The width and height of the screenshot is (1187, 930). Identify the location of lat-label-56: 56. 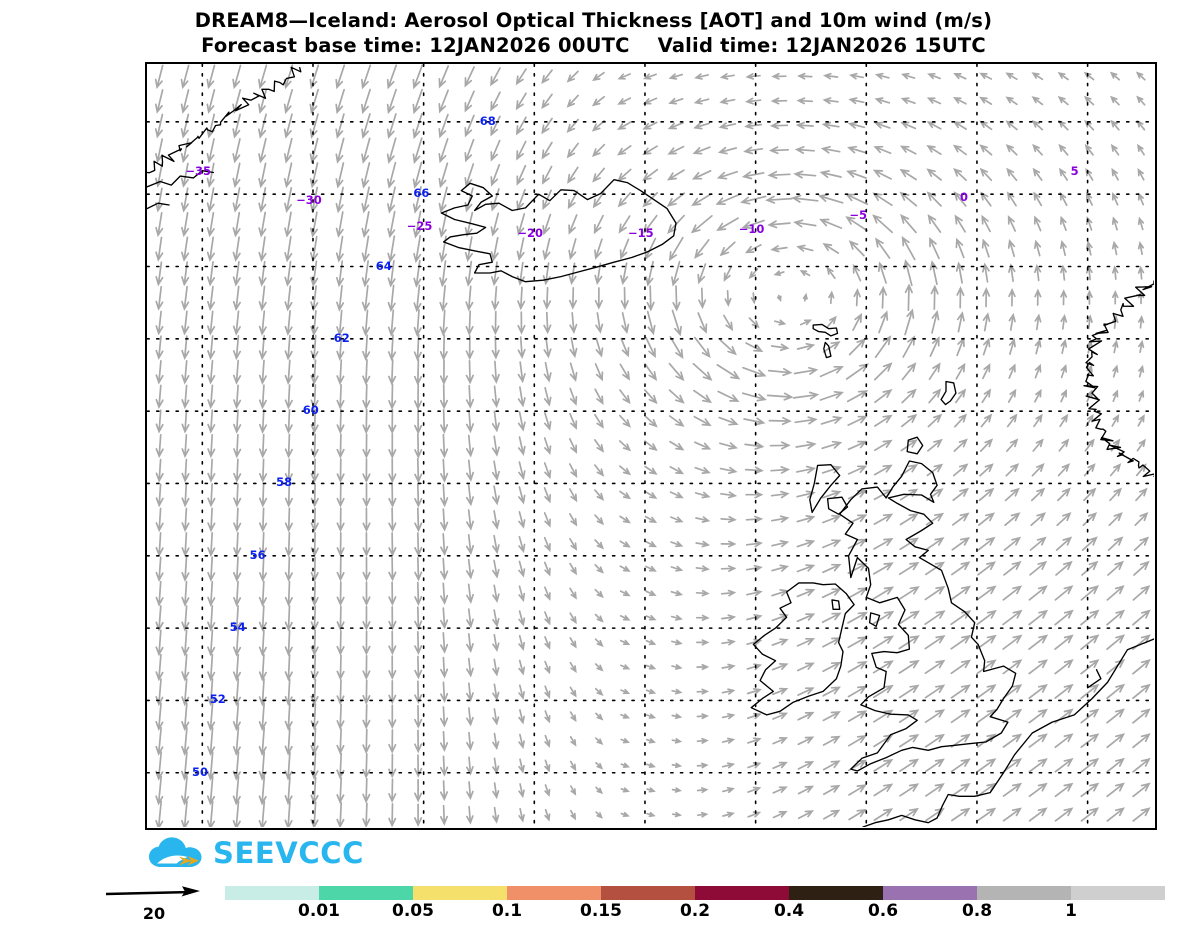
(257, 554).